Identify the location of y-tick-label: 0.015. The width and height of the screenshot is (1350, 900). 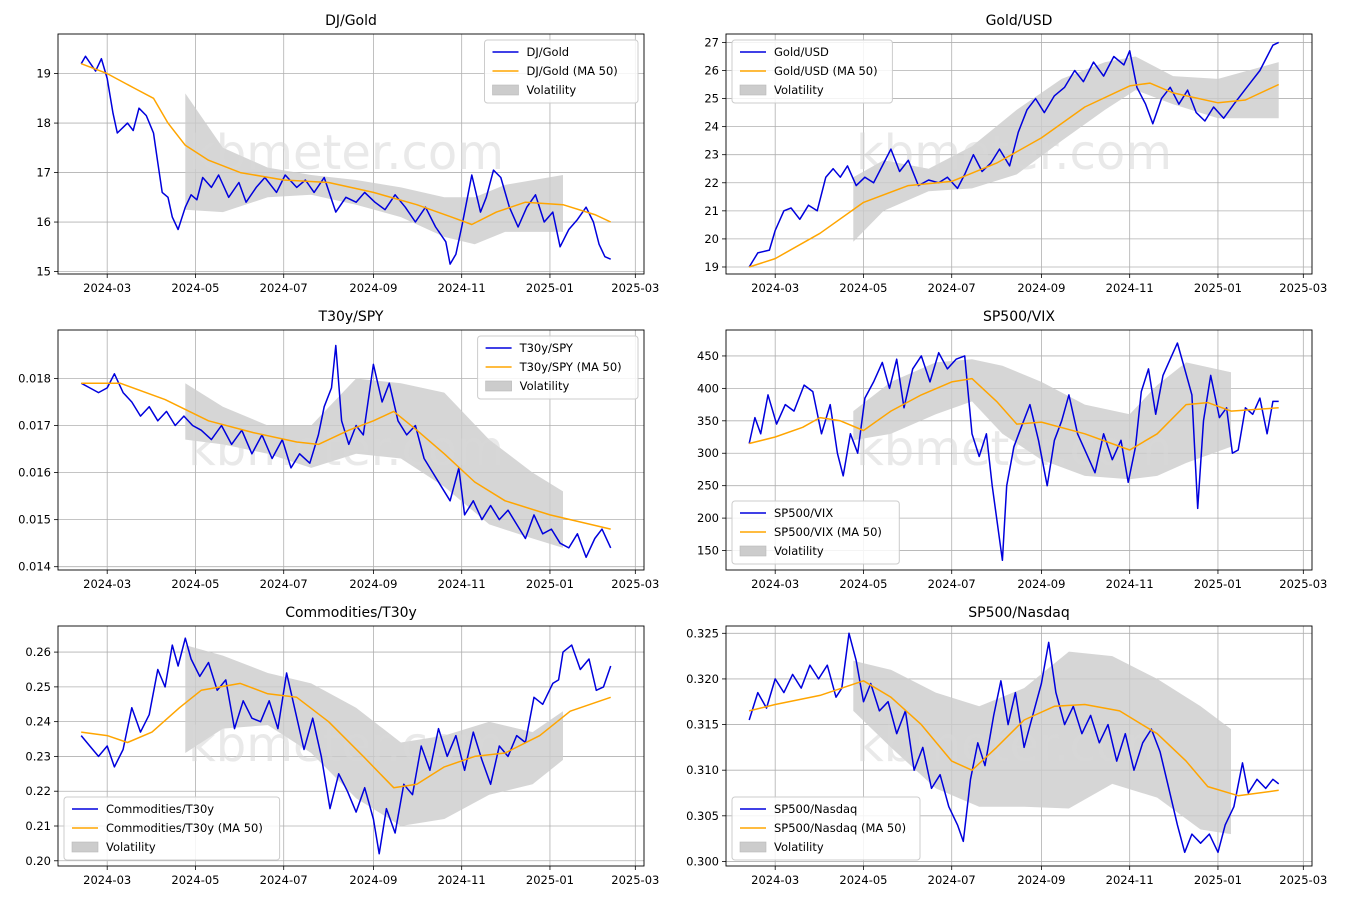
(34, 520).